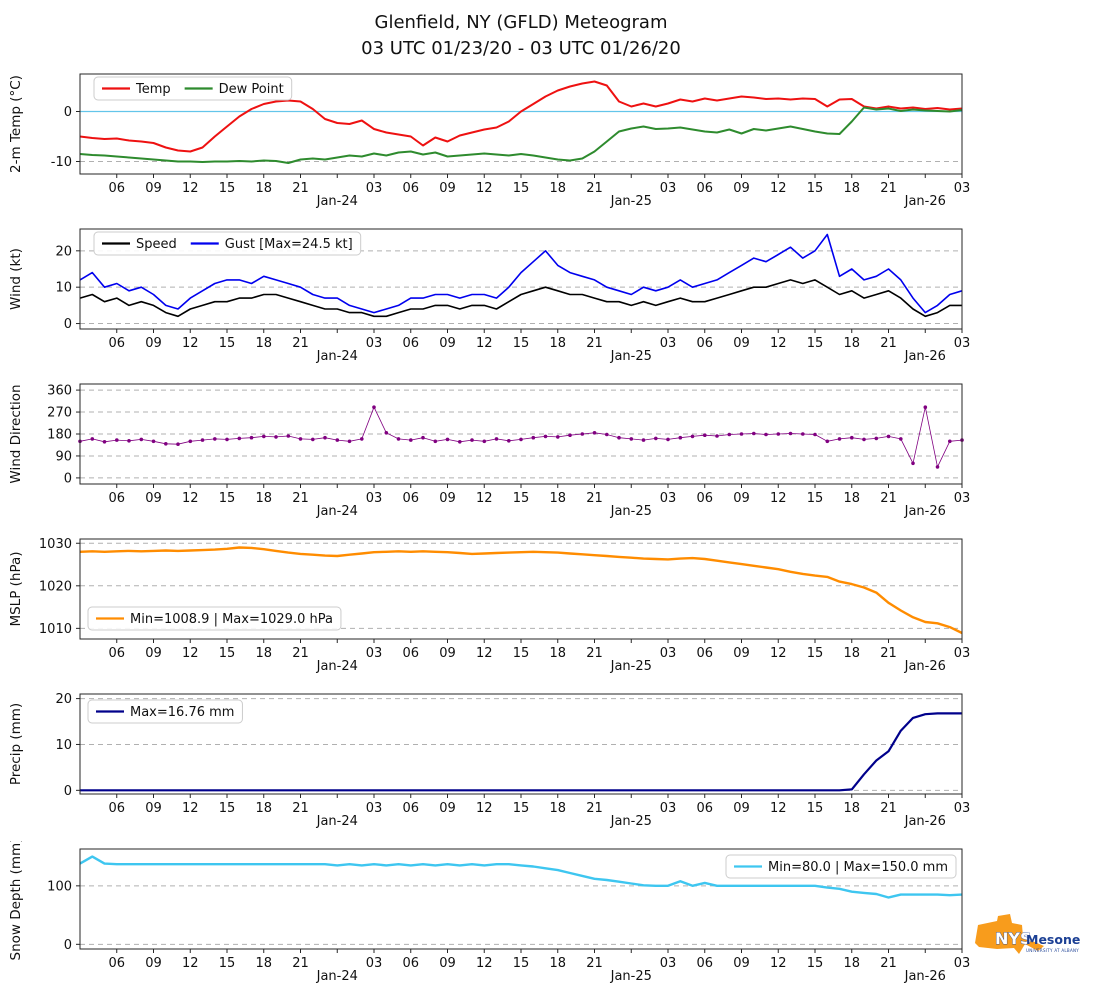 The image size is (1094, 1001). I want to click on y-axis-label: Wind (kt), so click(16, 279).